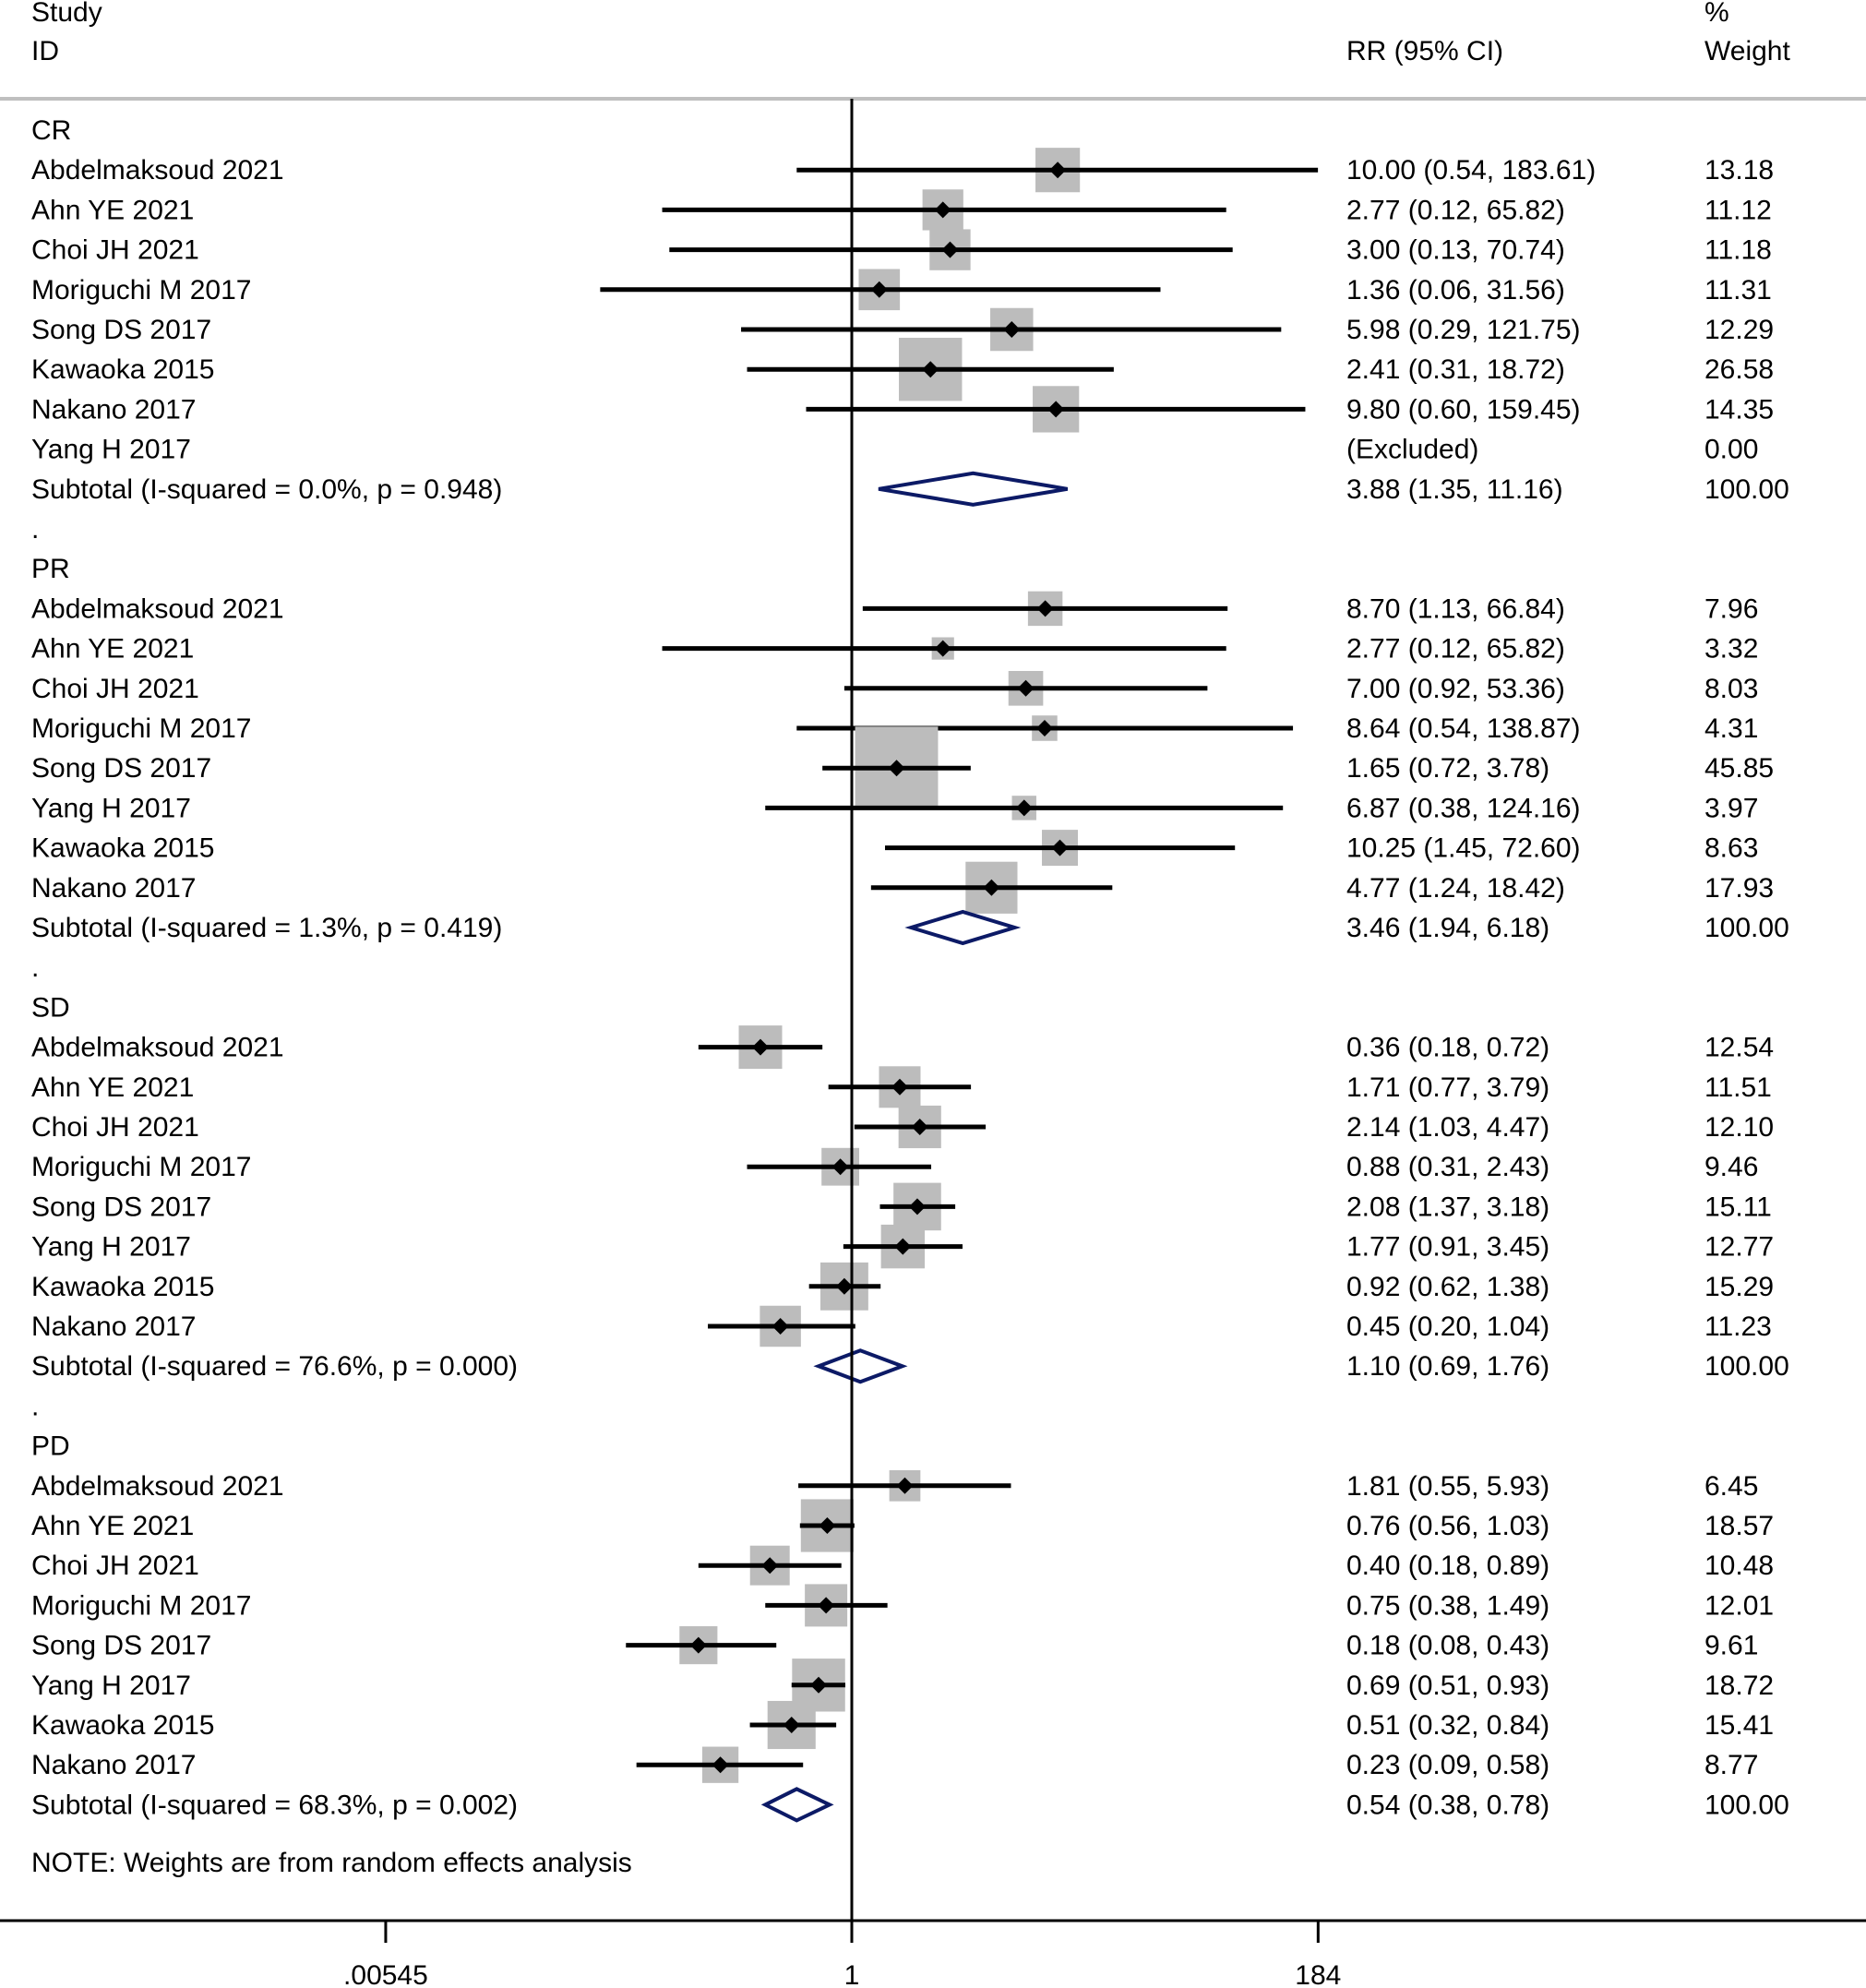  Describe the element at coordinates (1731, 1167) in the screenshot. I see `weight-text: 9.46` at that location.